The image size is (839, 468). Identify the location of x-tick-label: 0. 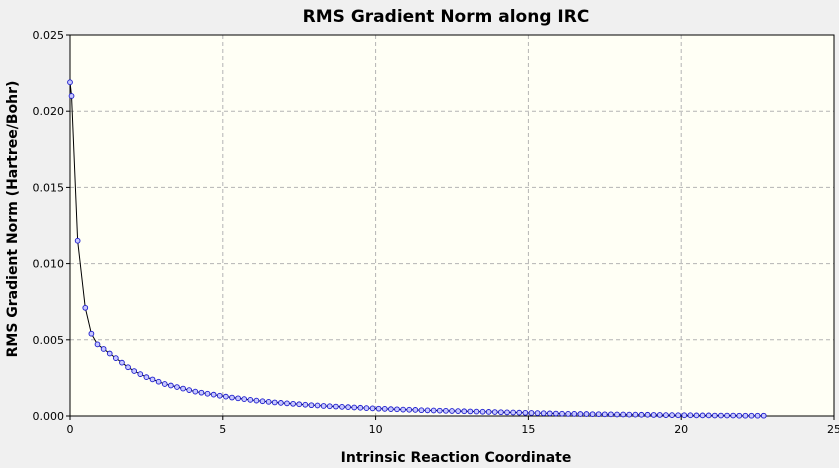
(70, 429).